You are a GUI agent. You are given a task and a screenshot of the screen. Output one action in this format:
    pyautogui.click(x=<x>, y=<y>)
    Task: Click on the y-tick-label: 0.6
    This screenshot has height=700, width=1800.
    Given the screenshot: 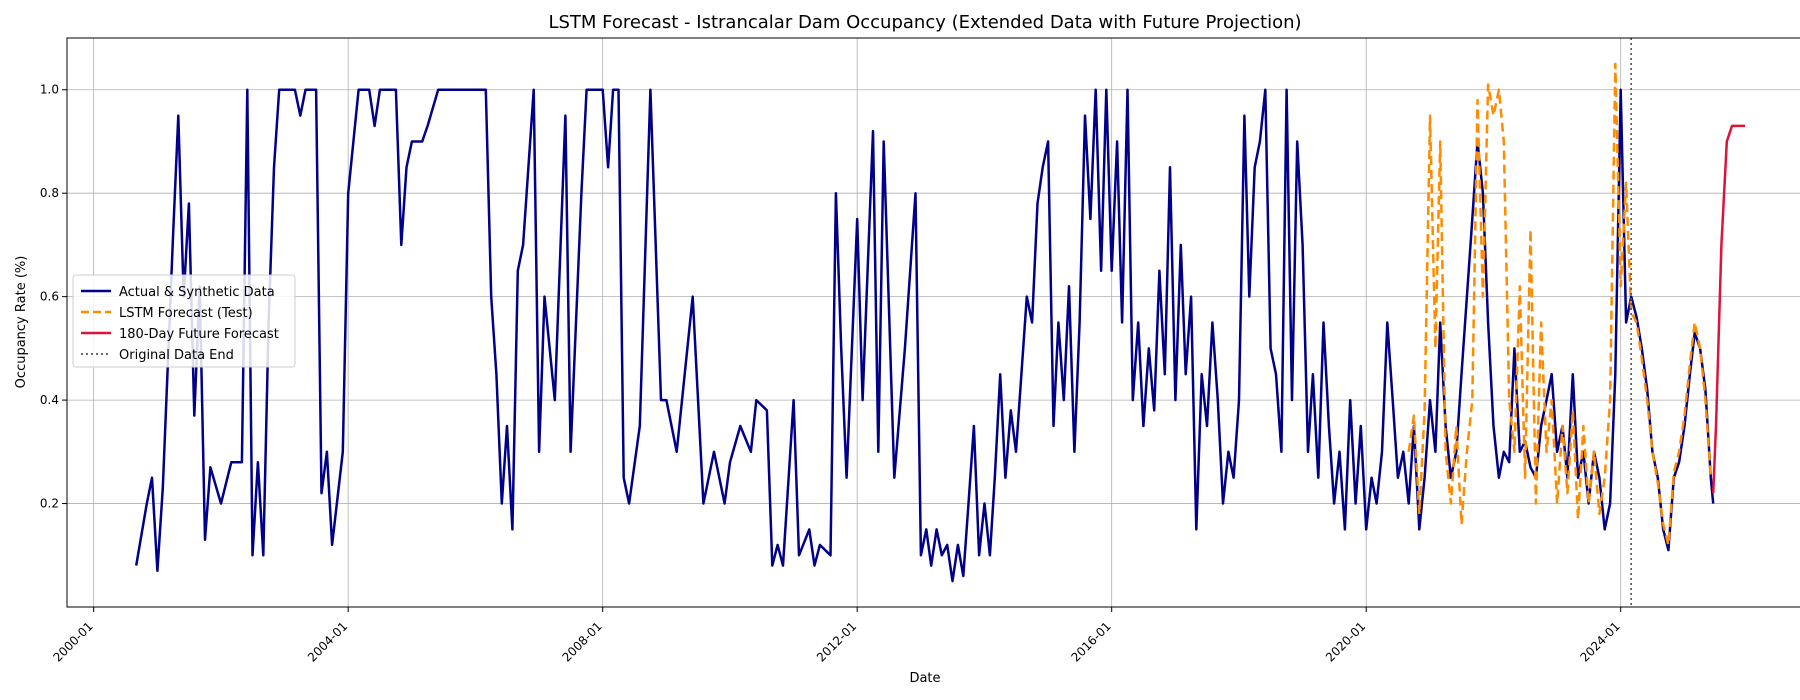 What is the action you would take?
    pyautogui.click(x=49, y=297)
    